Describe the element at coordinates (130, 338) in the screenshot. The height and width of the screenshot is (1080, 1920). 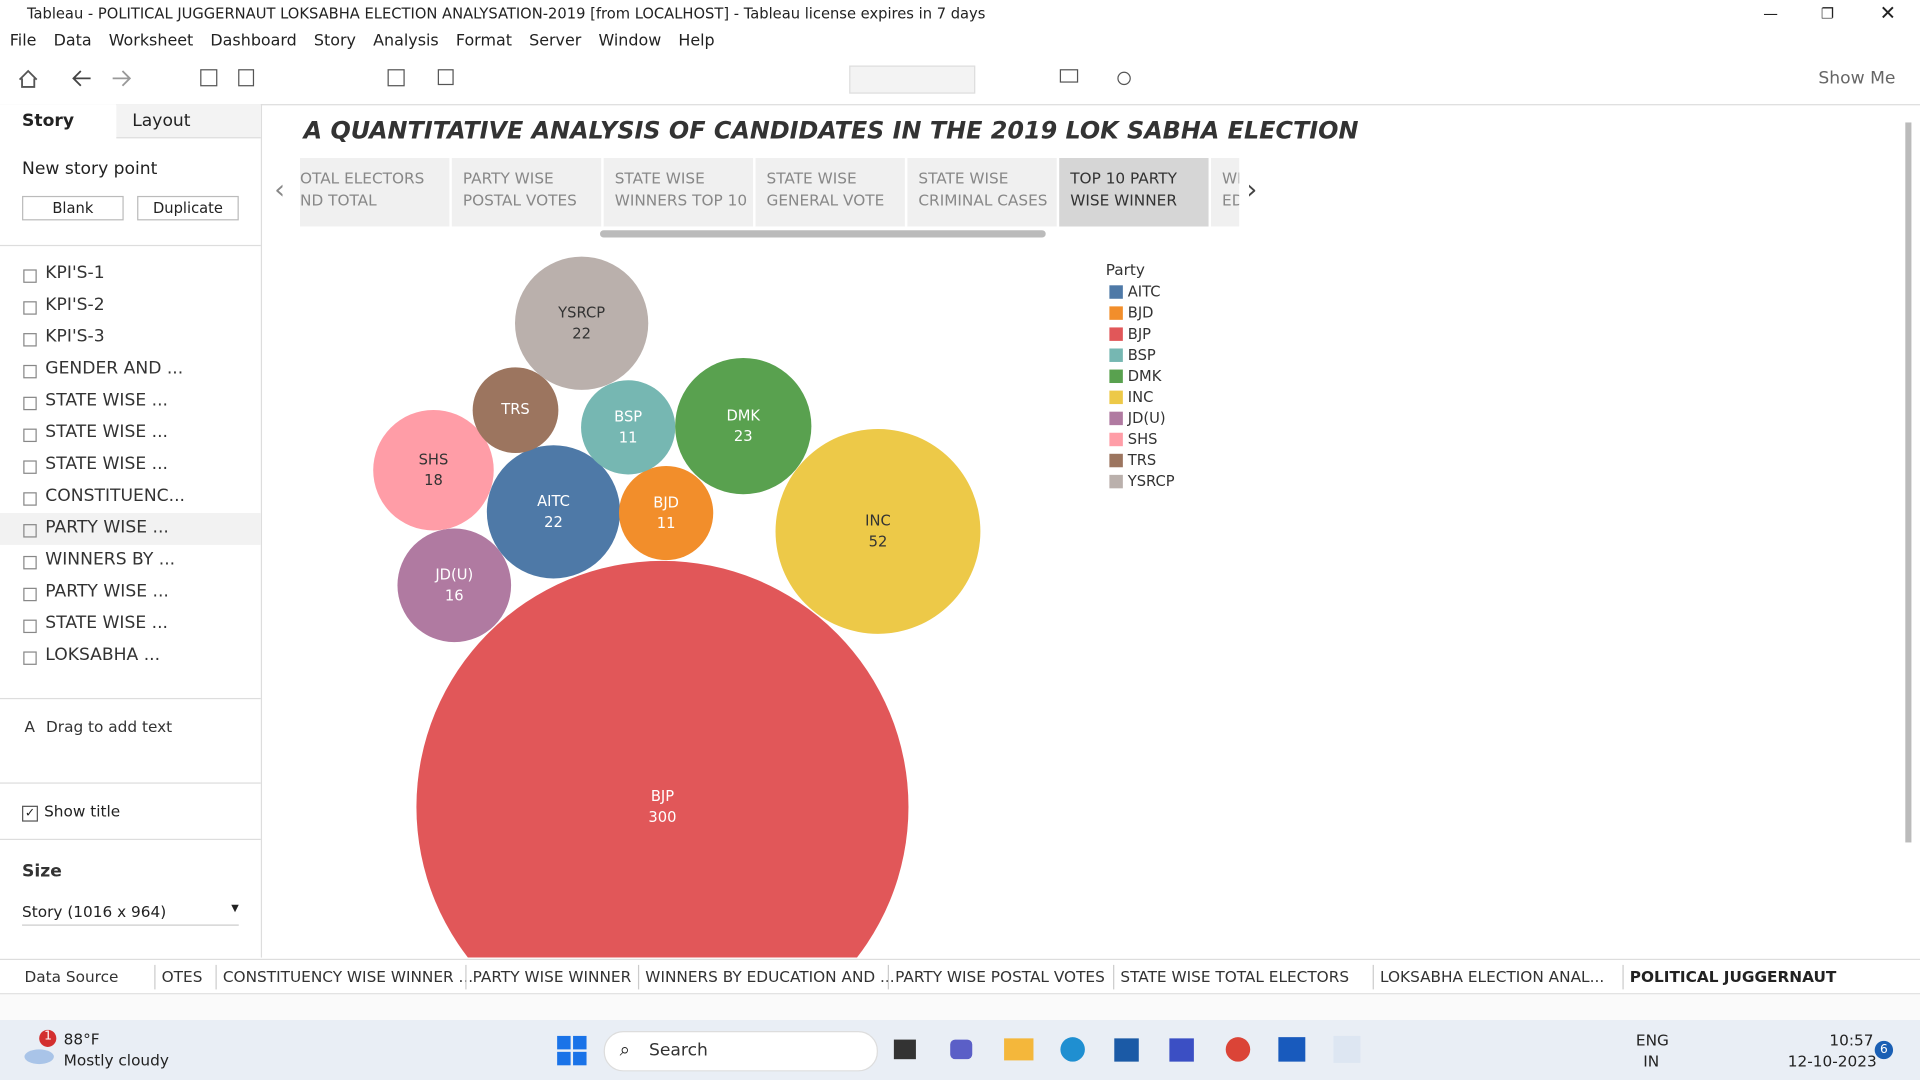
I see `sheet-item: KPI'S-3` at that location.